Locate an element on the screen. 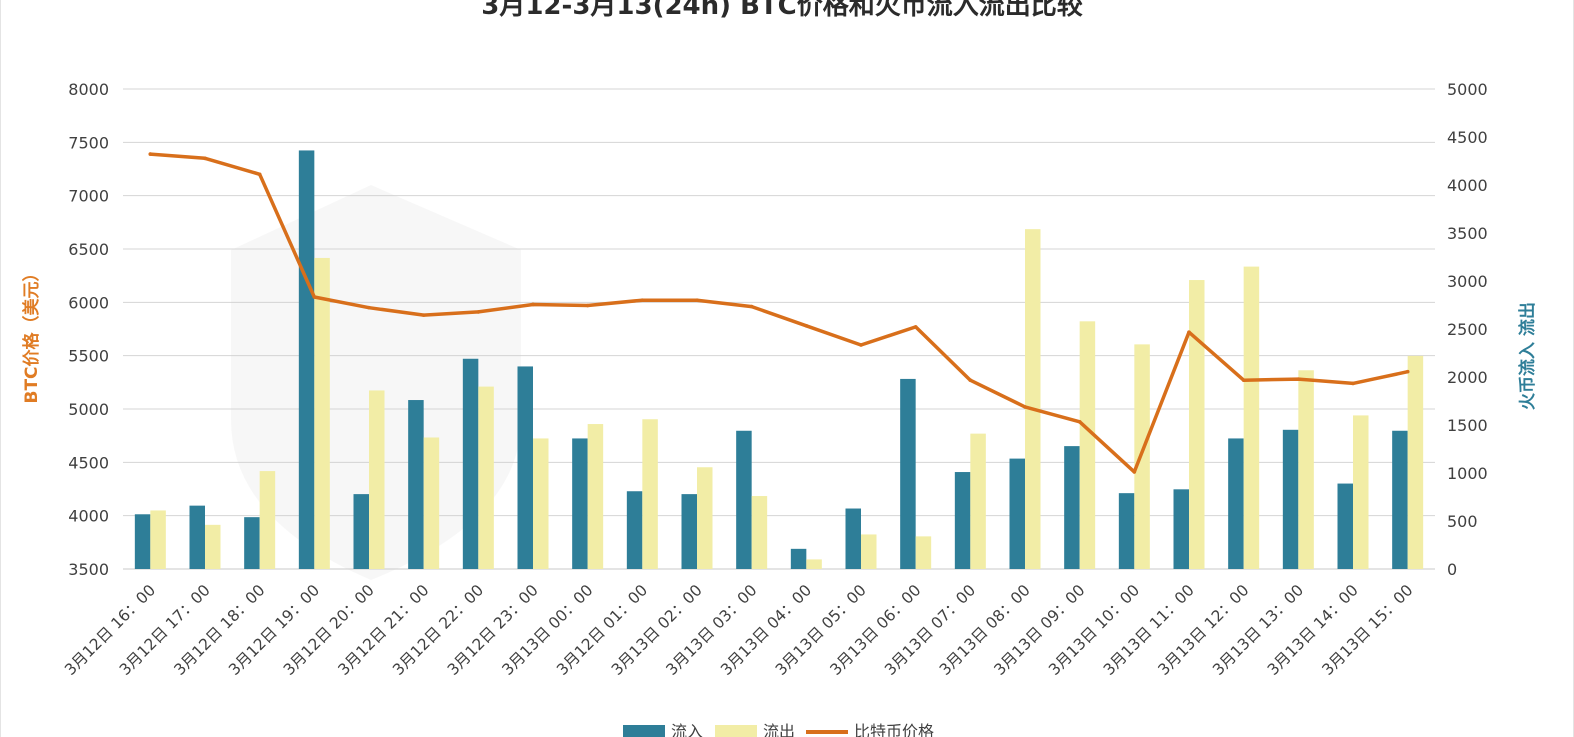 The height and width of the screenshot is (737, 1574). left-tick-label: 5500 is located at coordinates (88, 356).